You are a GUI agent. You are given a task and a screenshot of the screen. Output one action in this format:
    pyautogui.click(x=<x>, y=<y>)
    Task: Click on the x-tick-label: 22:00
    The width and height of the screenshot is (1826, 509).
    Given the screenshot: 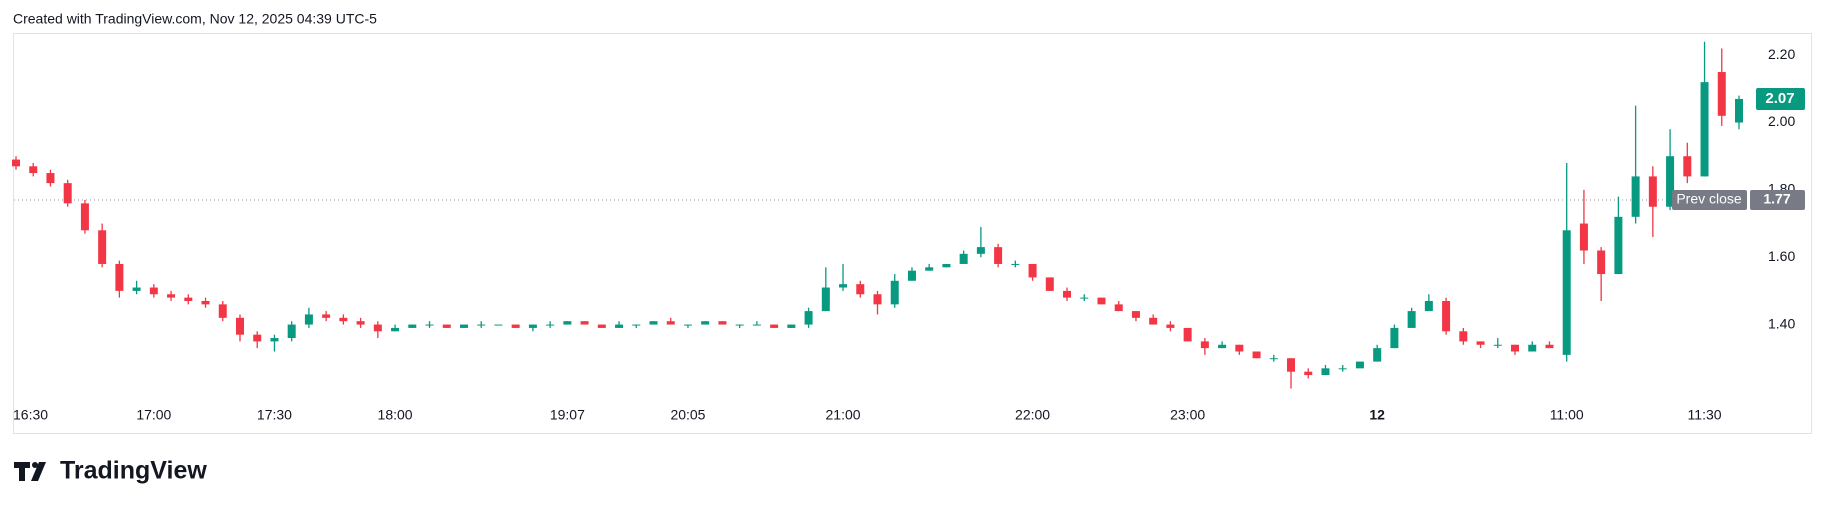 What is the action you would take?
    pyautogui.click(x=1032, y=415)
    